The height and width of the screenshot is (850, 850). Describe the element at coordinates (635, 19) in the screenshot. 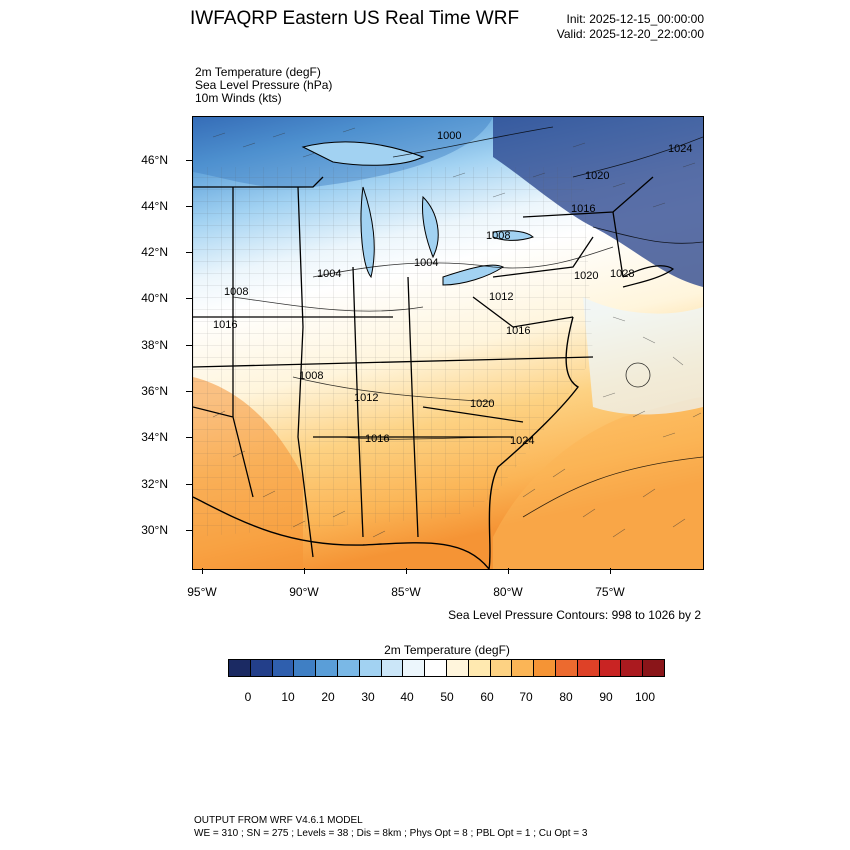

I see `init-time: Init: 2025-12-15_00:00:00` at that location.